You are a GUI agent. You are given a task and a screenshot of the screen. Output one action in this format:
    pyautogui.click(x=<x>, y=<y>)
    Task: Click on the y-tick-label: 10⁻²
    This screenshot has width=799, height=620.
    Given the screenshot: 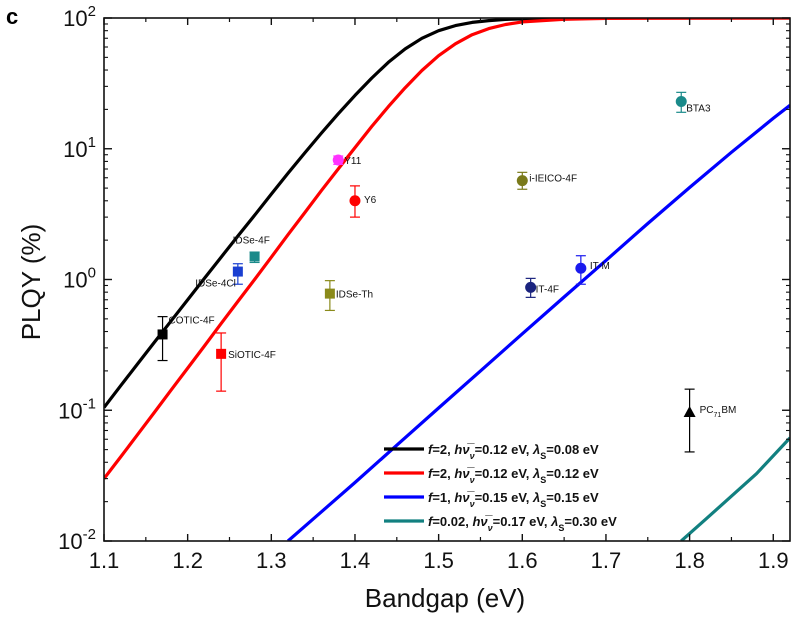 What is the action you would take?
    pyautogui.click(x=77, y=540)
    